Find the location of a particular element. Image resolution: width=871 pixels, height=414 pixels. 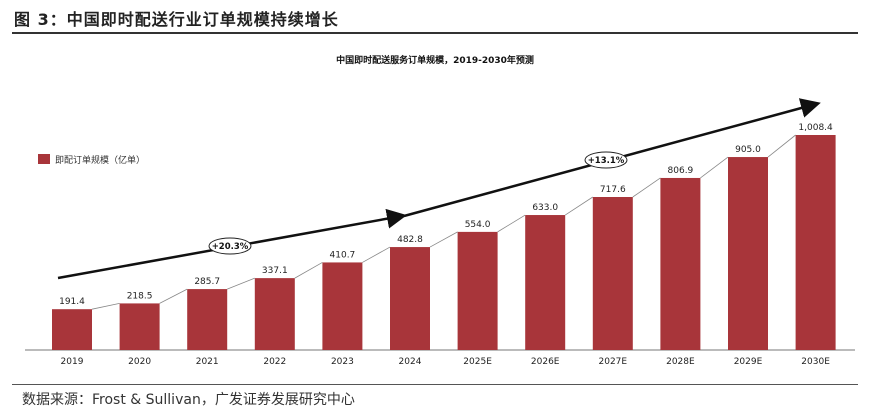

value-label: 191.4 is located at coordinates (72, 302).